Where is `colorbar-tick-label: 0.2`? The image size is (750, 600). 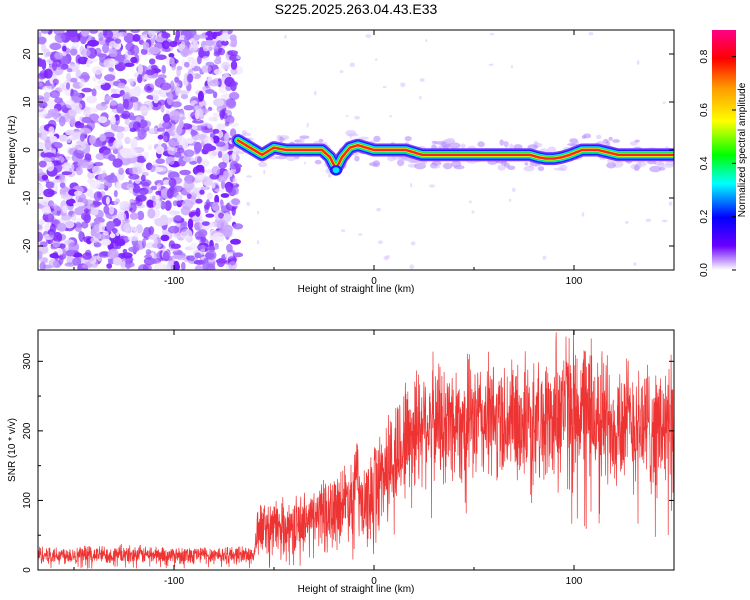
colorbar-tick-label: 0.2 is located at coordinates (704, 216).